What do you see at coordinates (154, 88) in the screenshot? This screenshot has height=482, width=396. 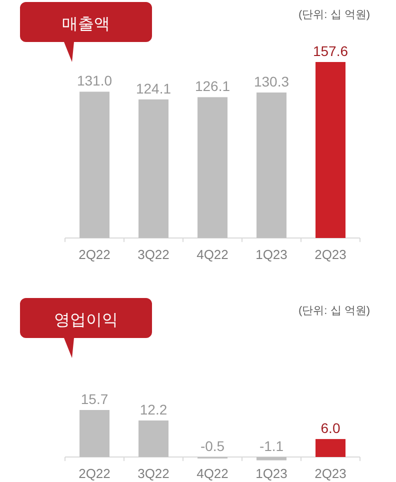 I see `data-label: 124.1` at bounding box center [154, 88].